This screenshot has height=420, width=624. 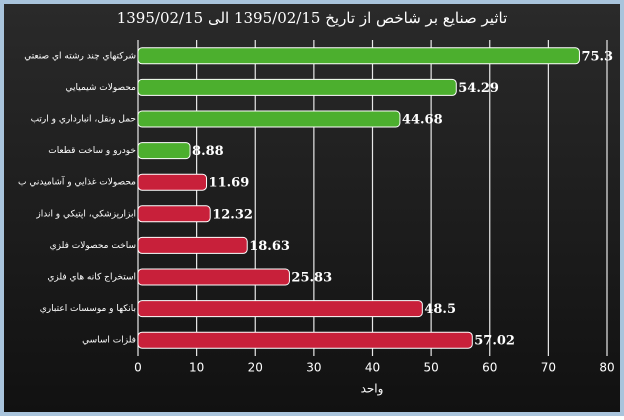 I want to click on value-label: 54.29, so click(x=478, y=88).